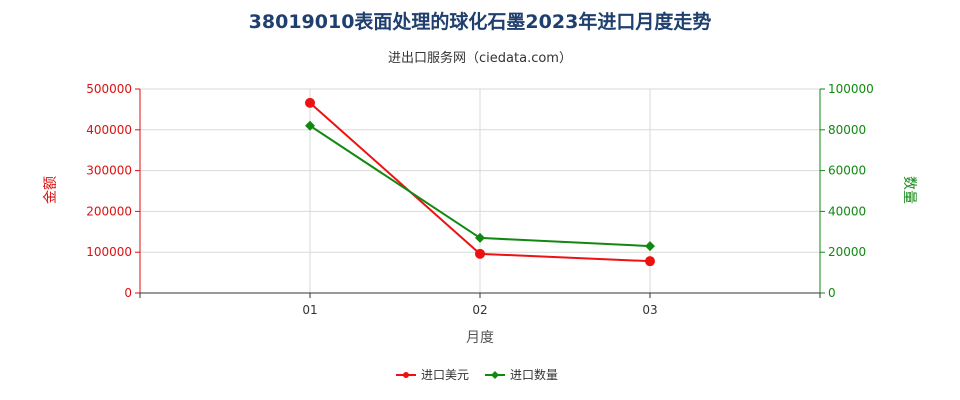 The image size is (960, 400). Describe the element at coordinates (480, 58) in the screenshot. I see `chart-subtitle: 进出口服务网（ciedata.com）` at that location.